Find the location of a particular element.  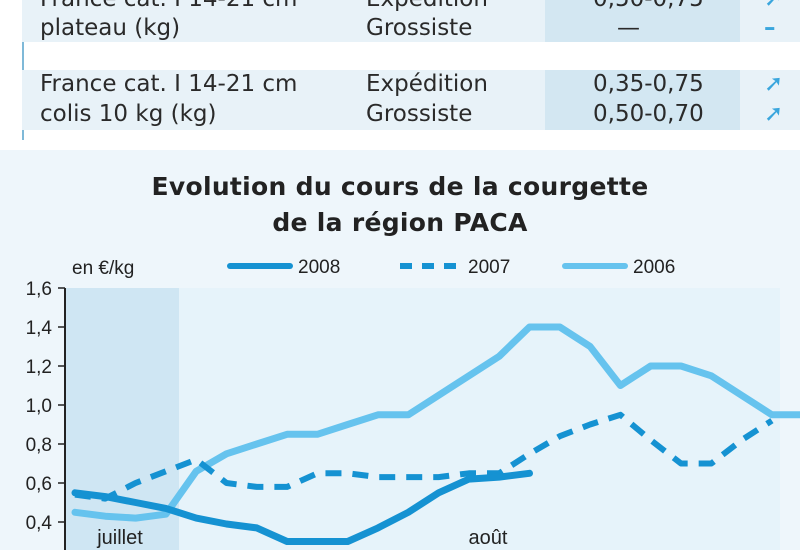

trend-cell: ➚ – is located at coordinates (770, 21).